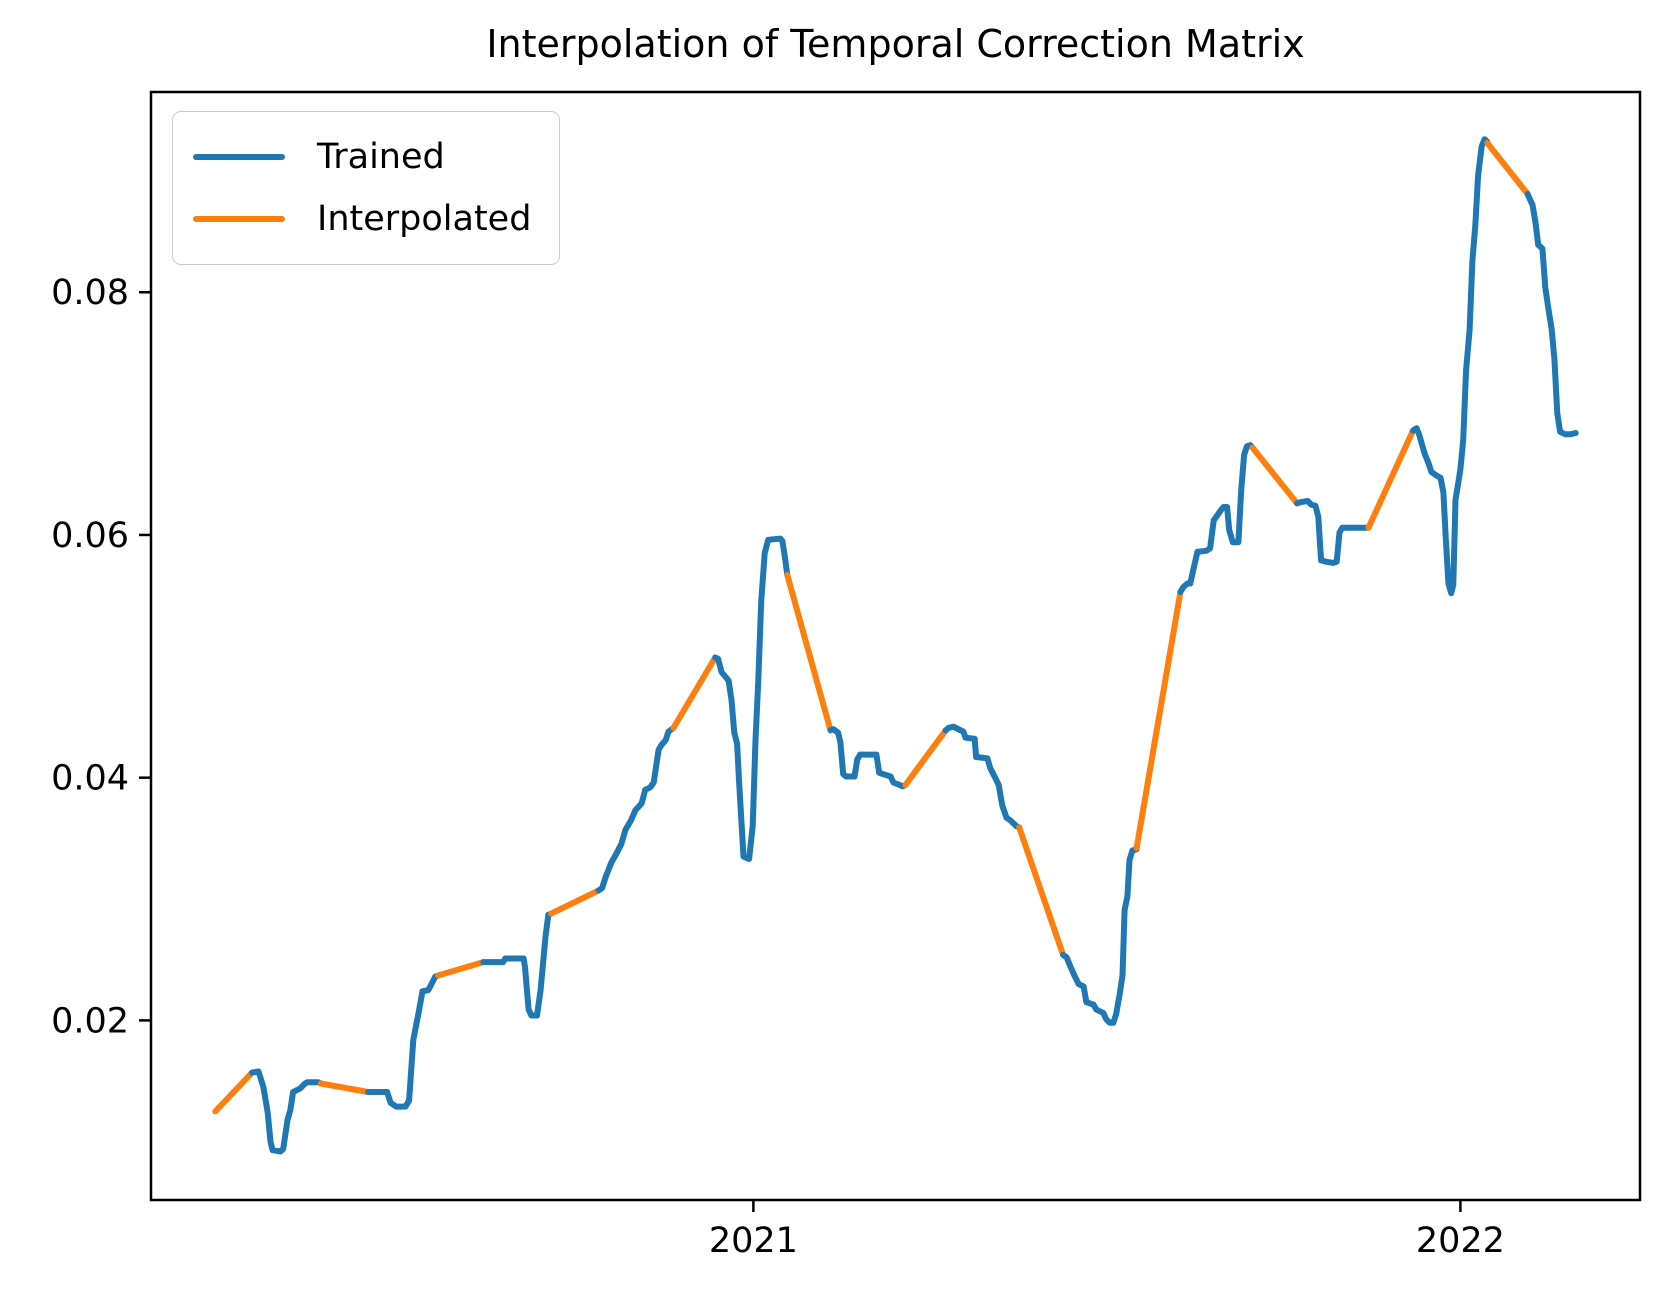 The height and width of the screenshot is (1302, 1670). I want to click on y-tick-label: 0.06, so click(90, 536).